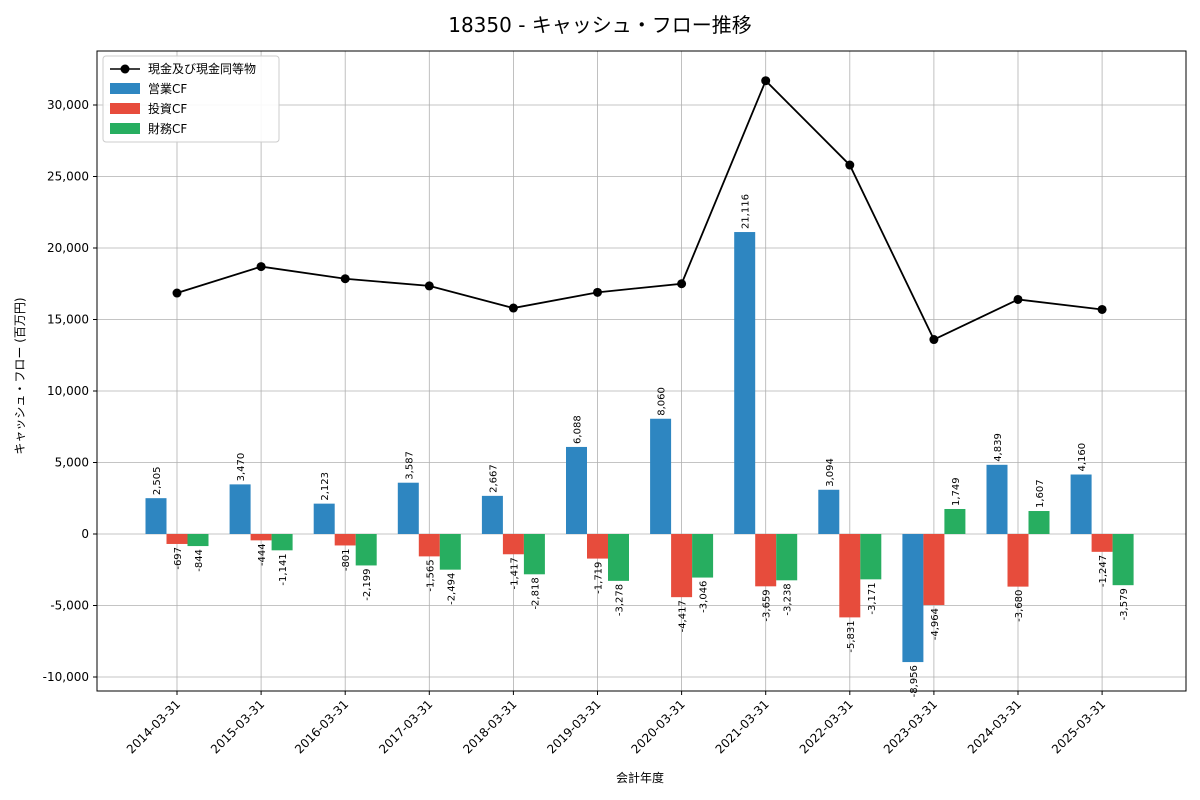  I want to click on x-tick-label: 2016-03-31, so click(321, 726).